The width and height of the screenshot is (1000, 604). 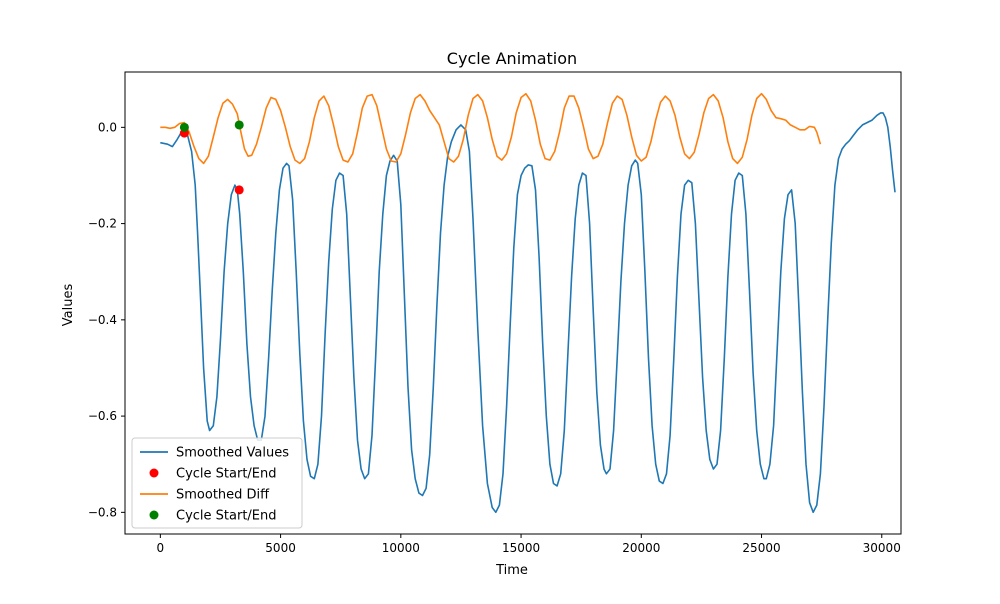 What do you see at coordinates (401, 548) in the screenshot?
I see `x-tick-label: 10000` at bounding box center [401, 548].